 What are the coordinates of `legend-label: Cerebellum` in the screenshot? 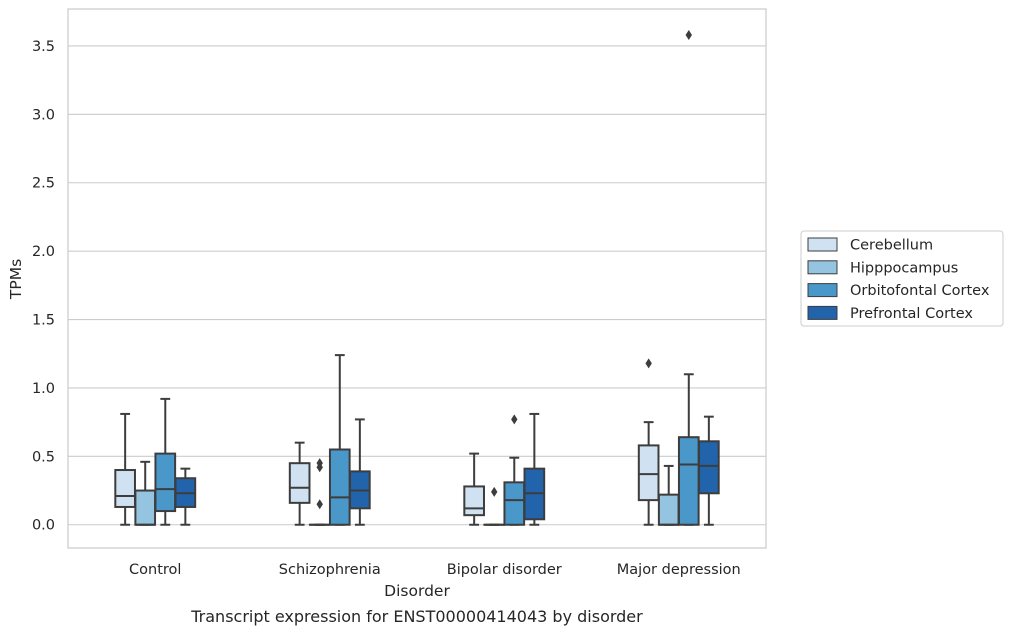 It's located at (891, 246).